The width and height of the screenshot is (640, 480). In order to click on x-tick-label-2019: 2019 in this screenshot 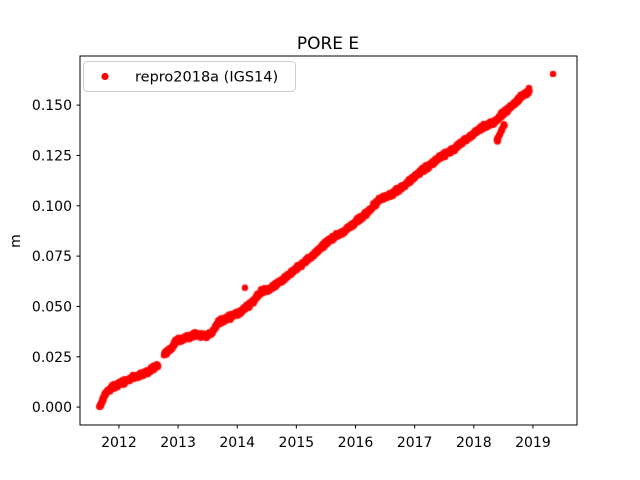, I will do `click(533, 443)`.